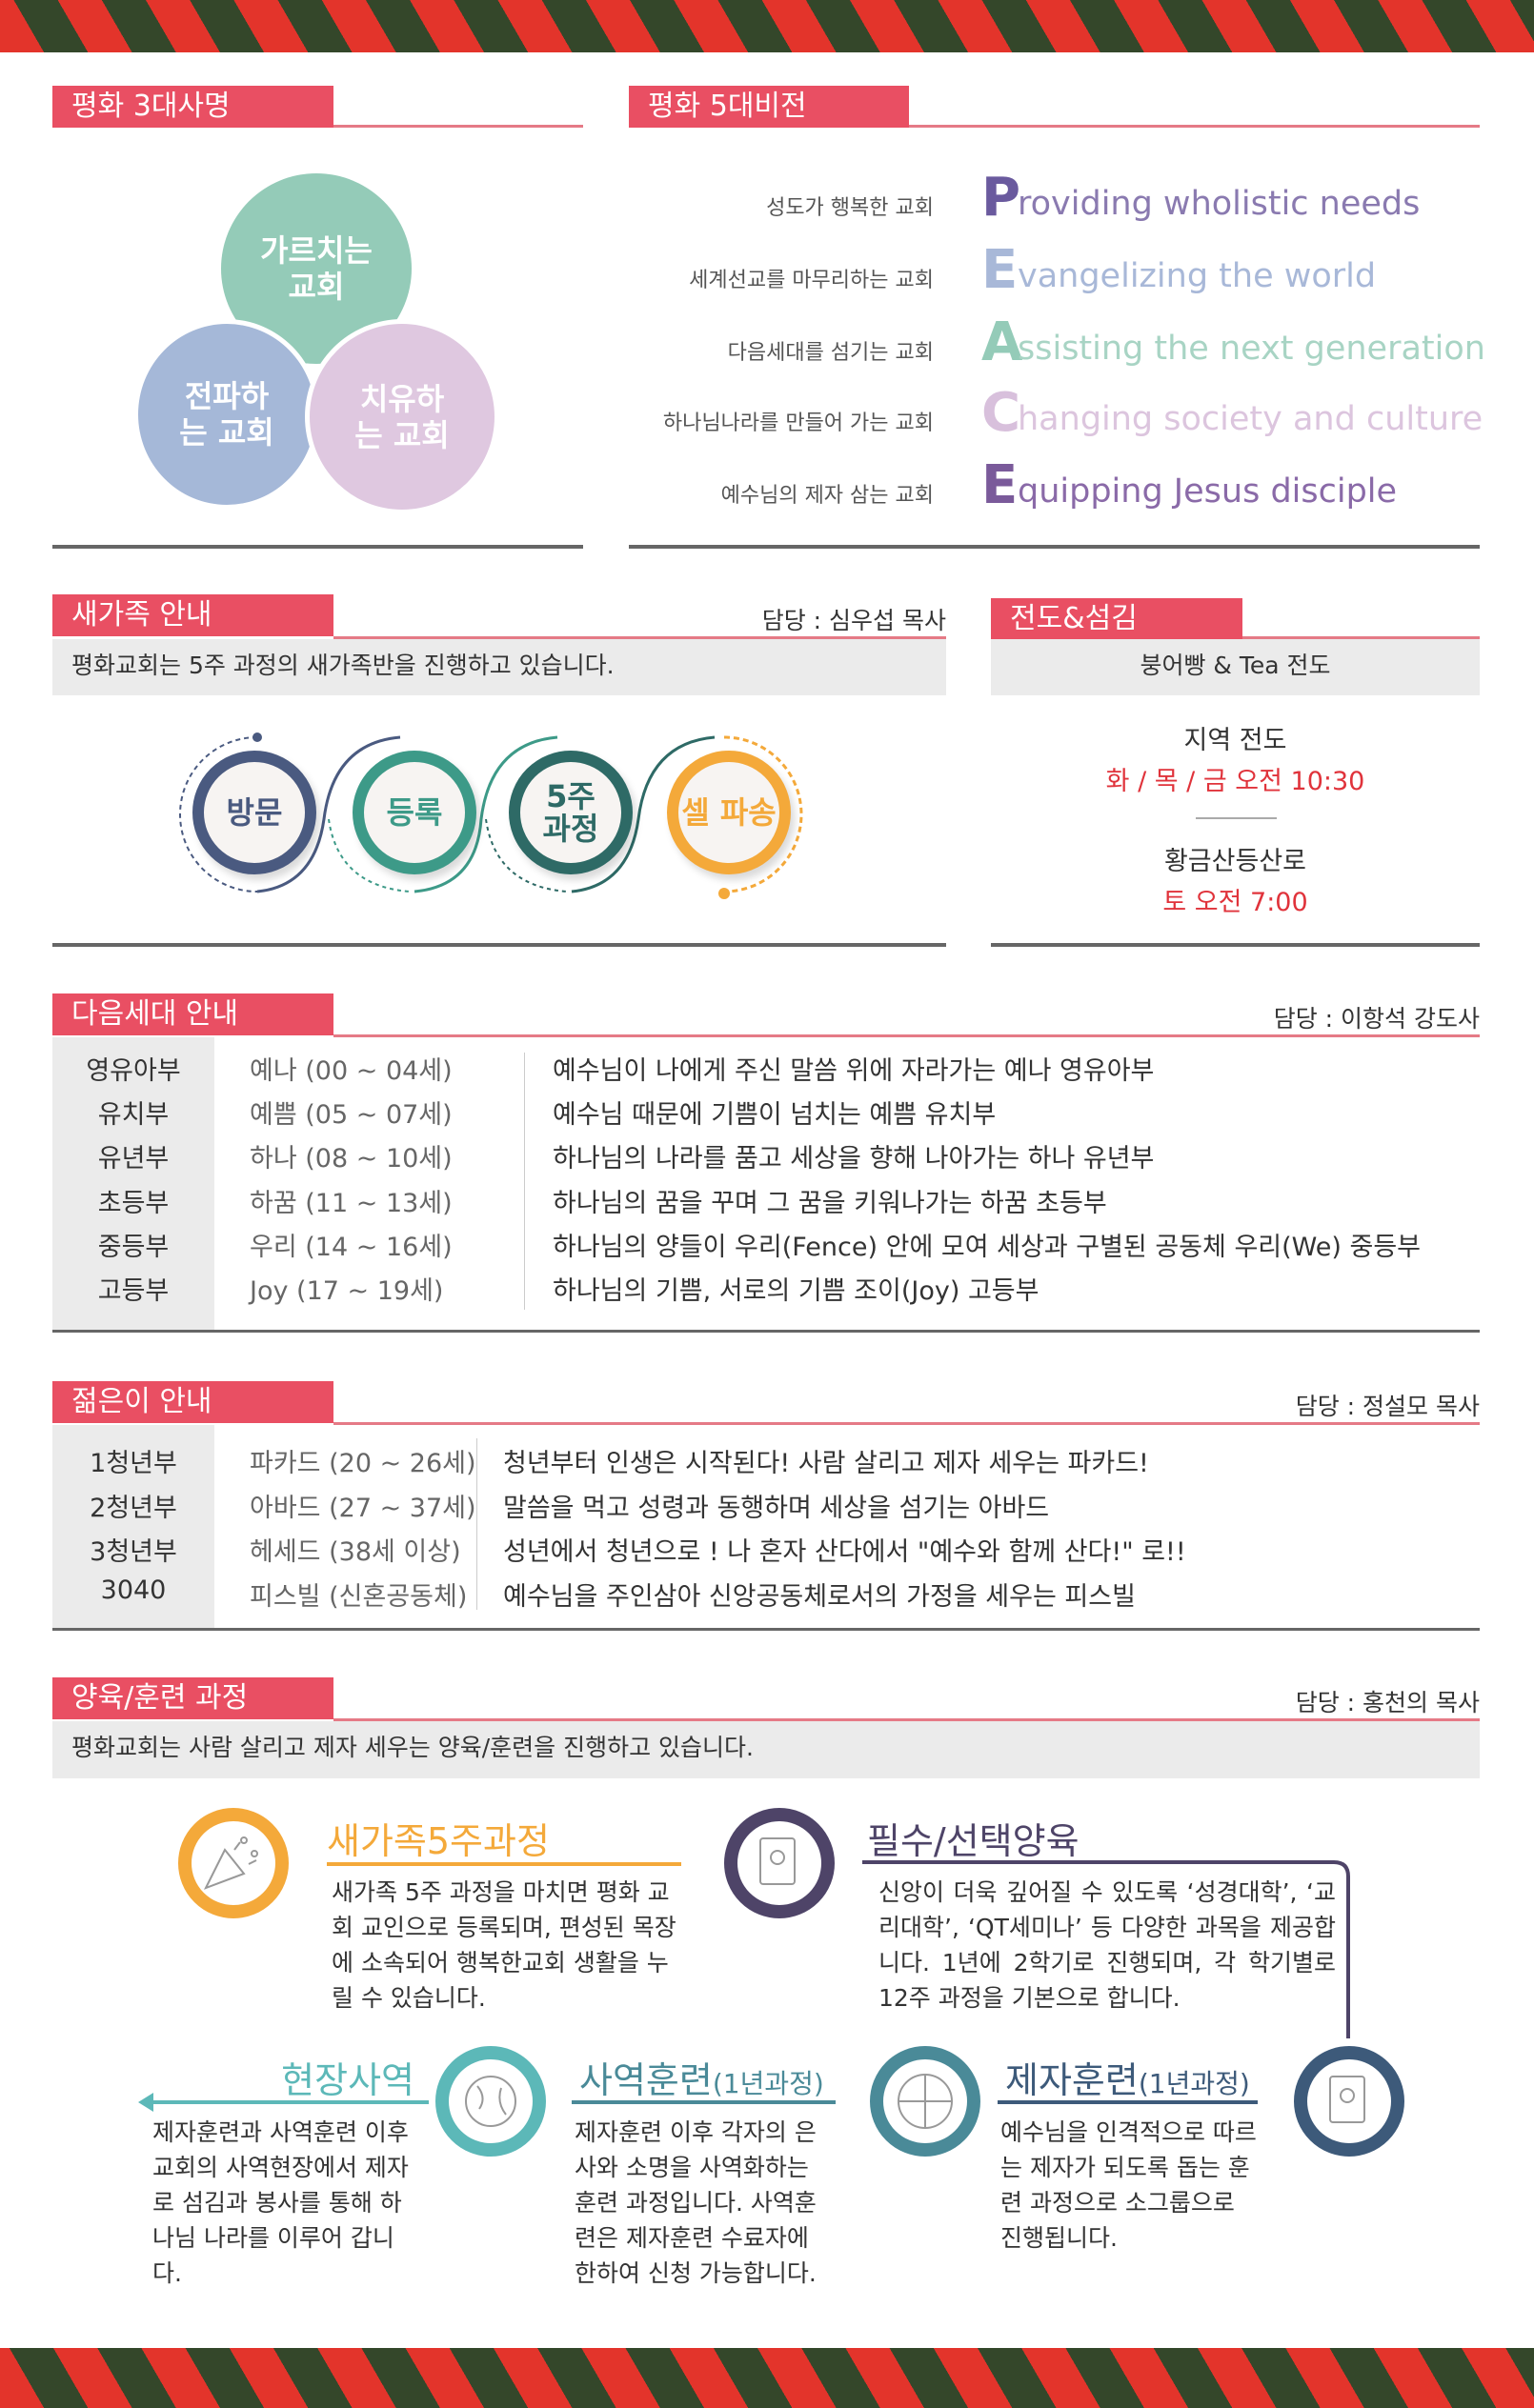 The image size is (1534, 2408). What do you see at coordinates (192, 615) in the screenshot?
I see `newfamily-title: 새가족 안내` at bounding box center [192, 615].